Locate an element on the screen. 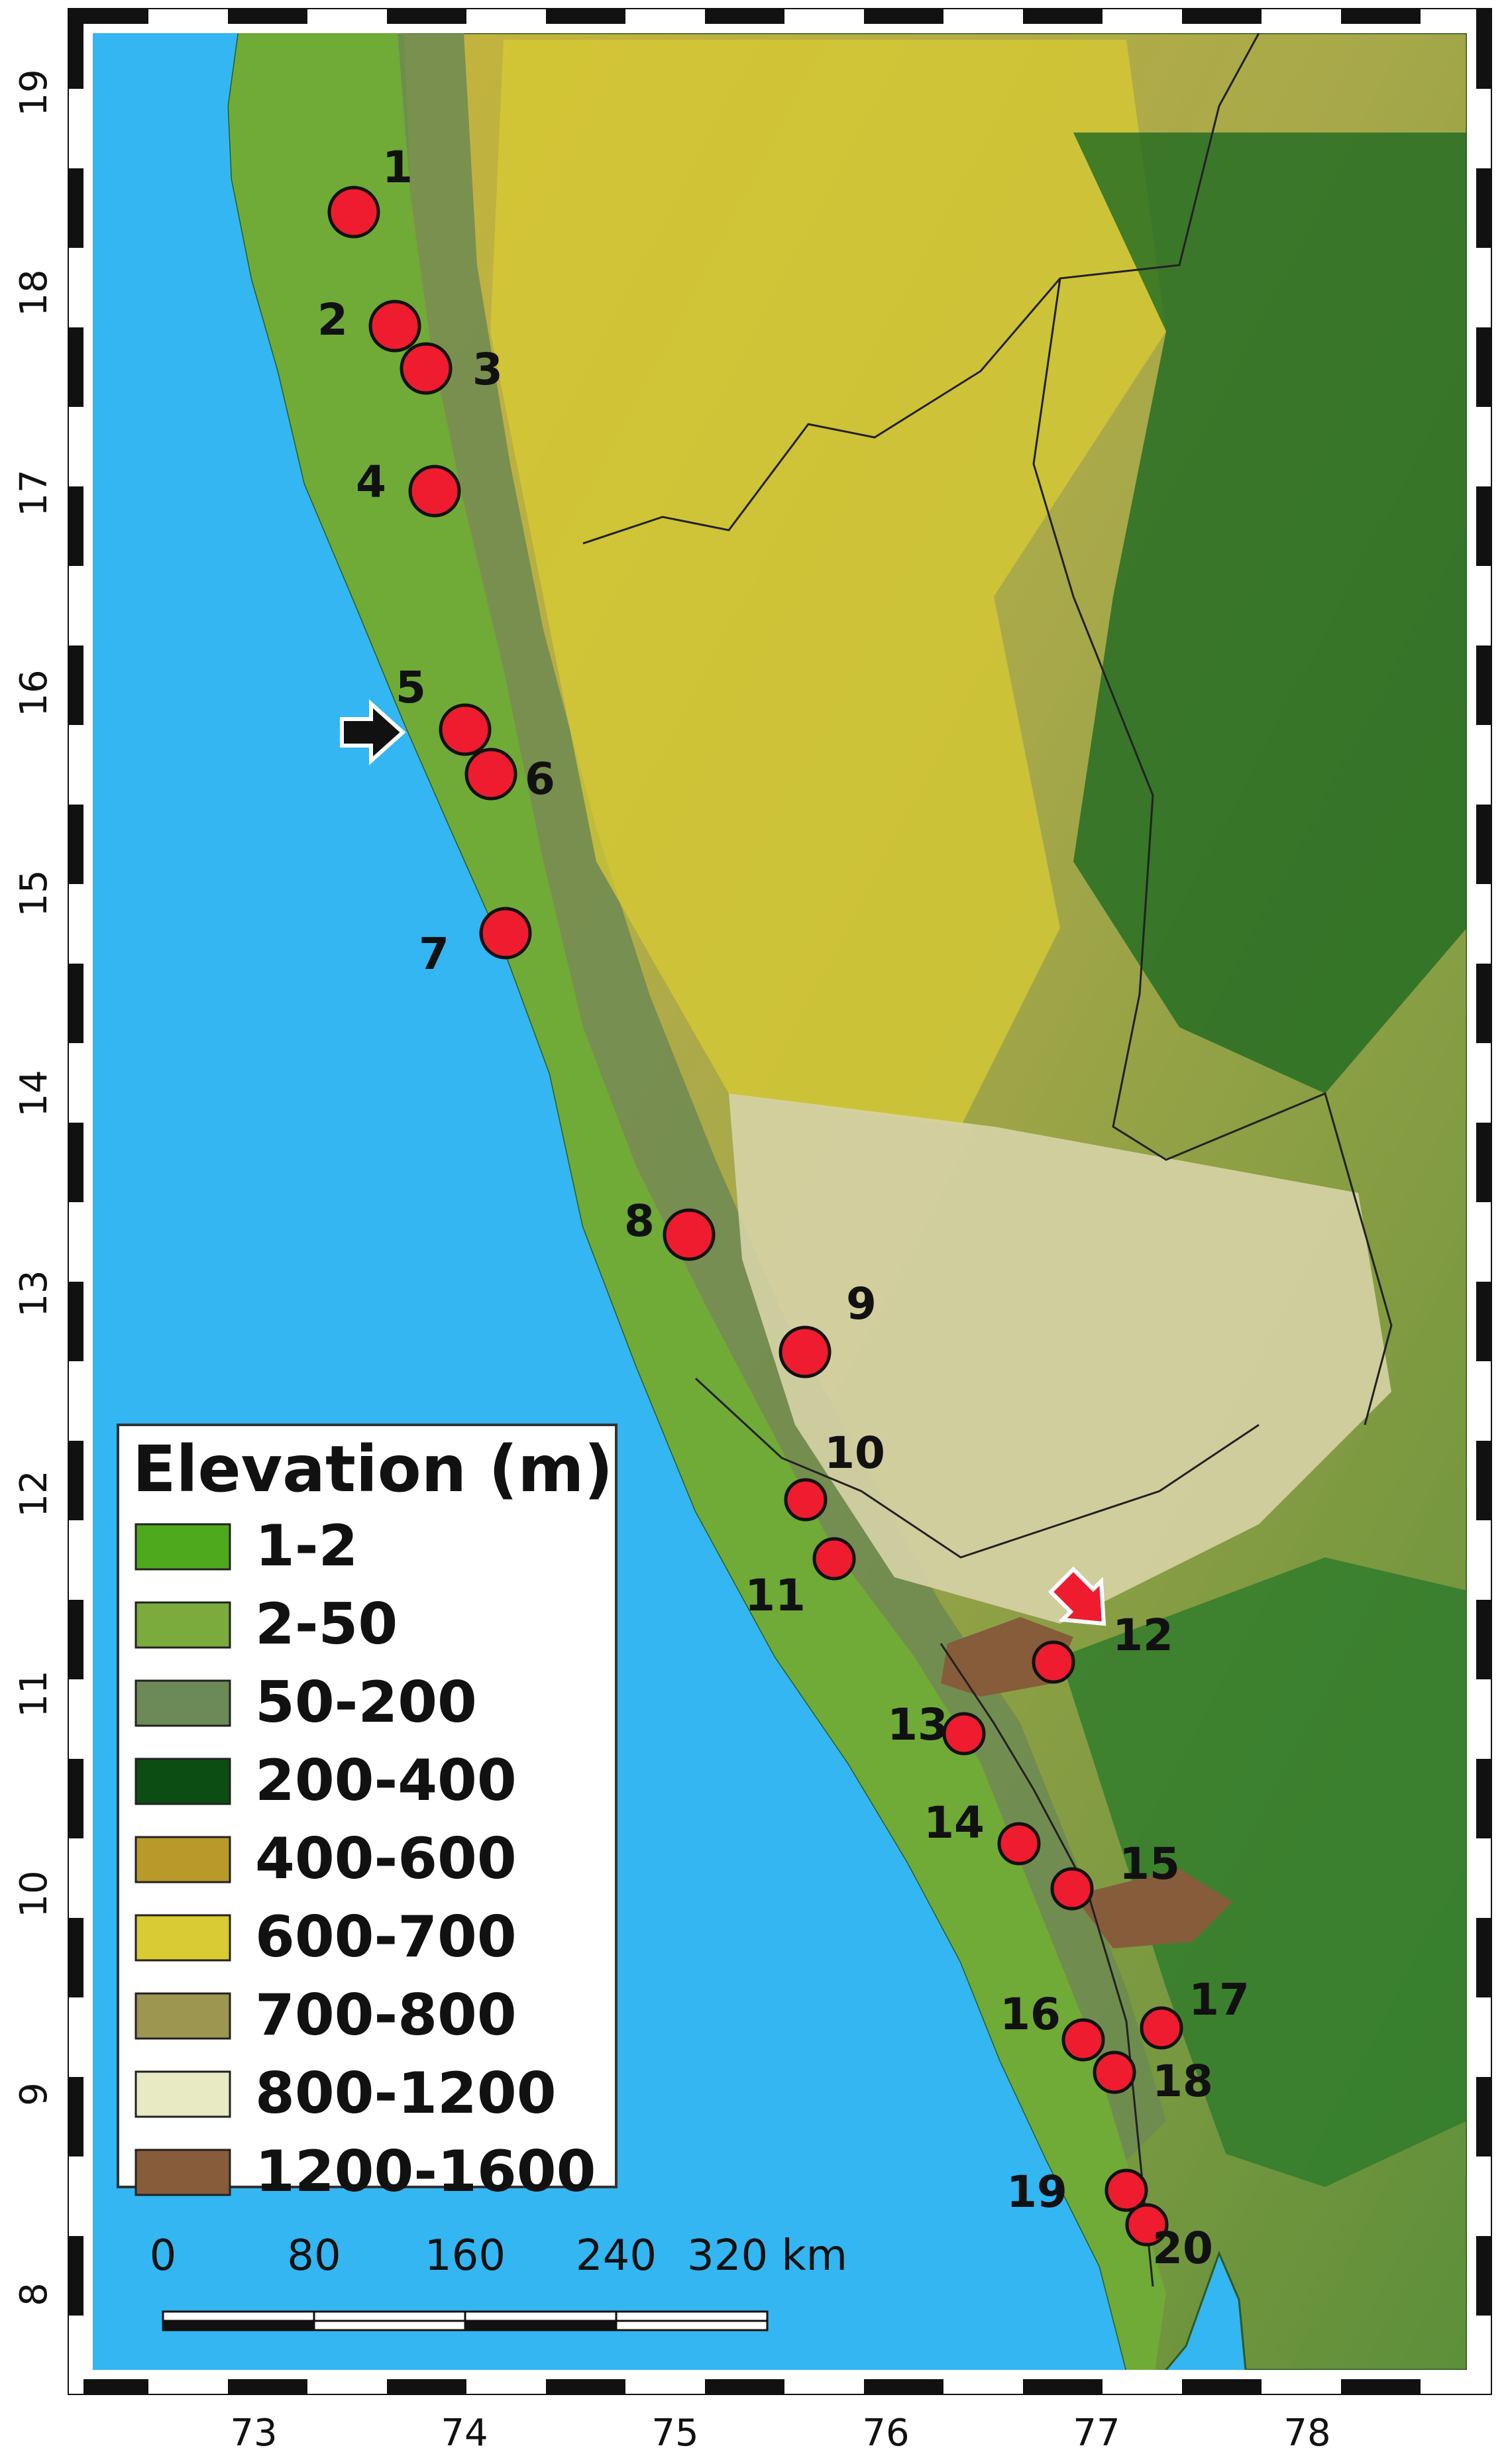 The width and height of the screenshot is (1506, 2464). site-9-label: 9 is located at coordinates (862, 1304).